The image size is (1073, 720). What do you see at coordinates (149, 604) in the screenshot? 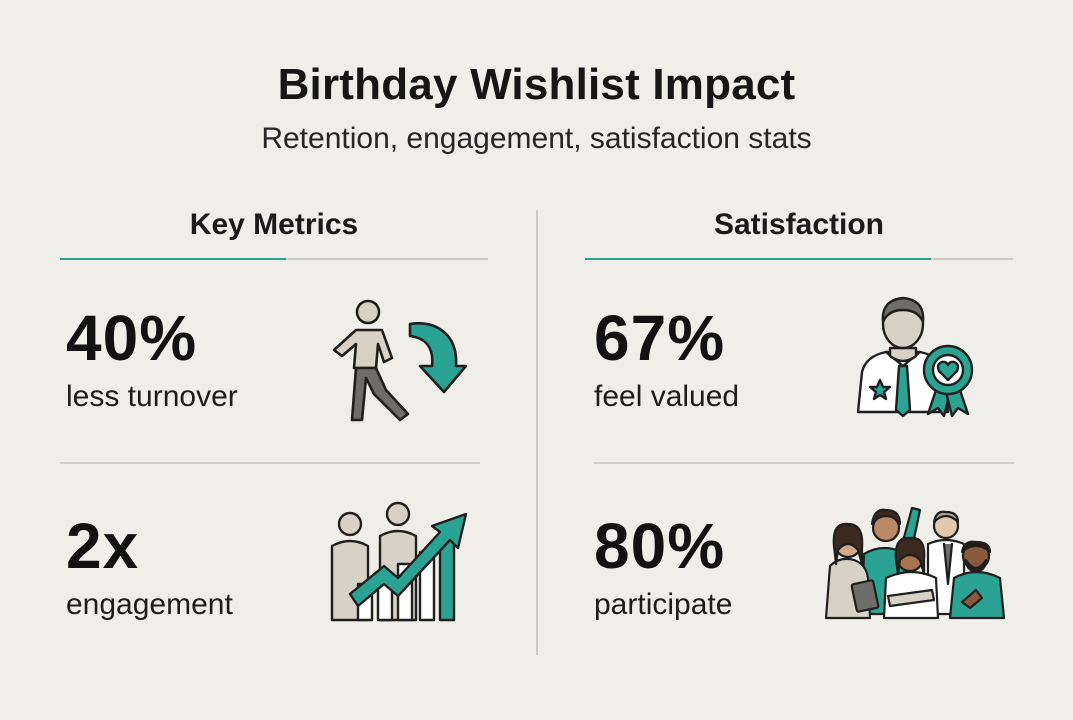
I see `engagement-stat-label: engagement` at bounding box center [149, 604].